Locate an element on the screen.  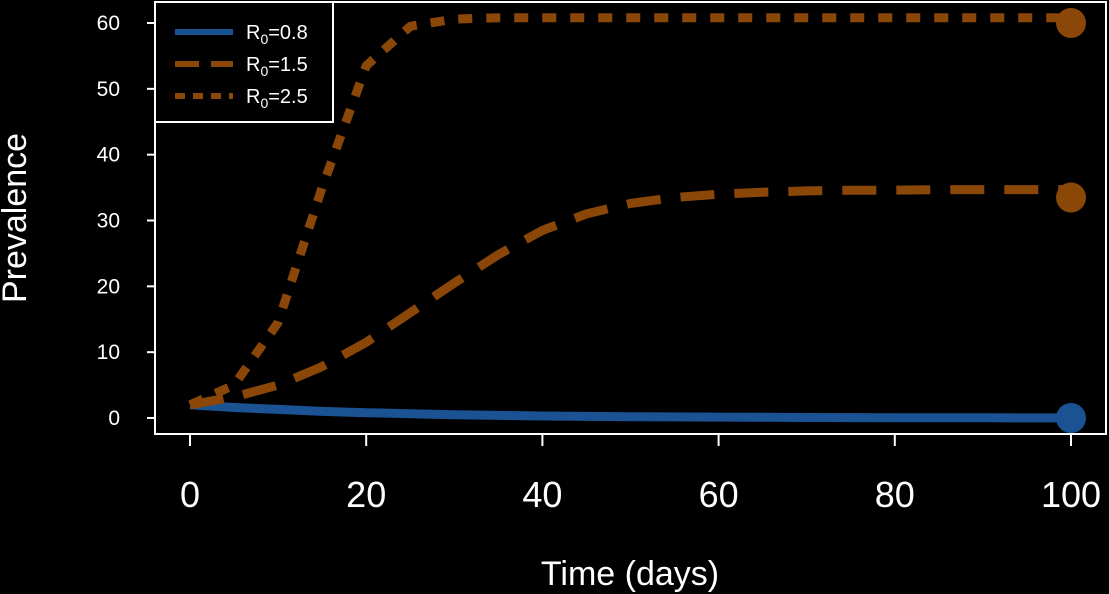
endpoint-layer is located at coordinates (1071, 220).